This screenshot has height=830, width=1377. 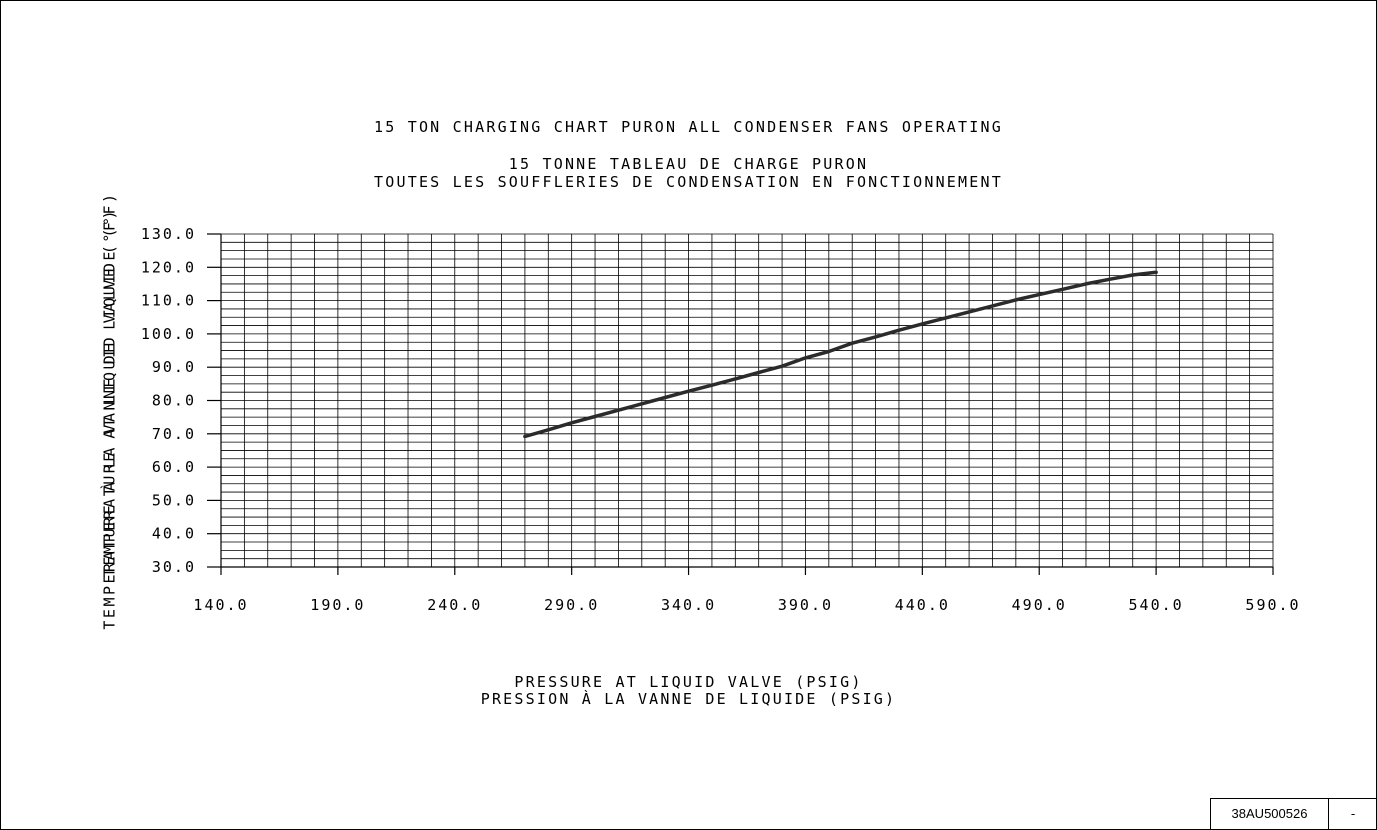 I want to click on title-block: 38AU500526 -, so click(x=1293, y=813).